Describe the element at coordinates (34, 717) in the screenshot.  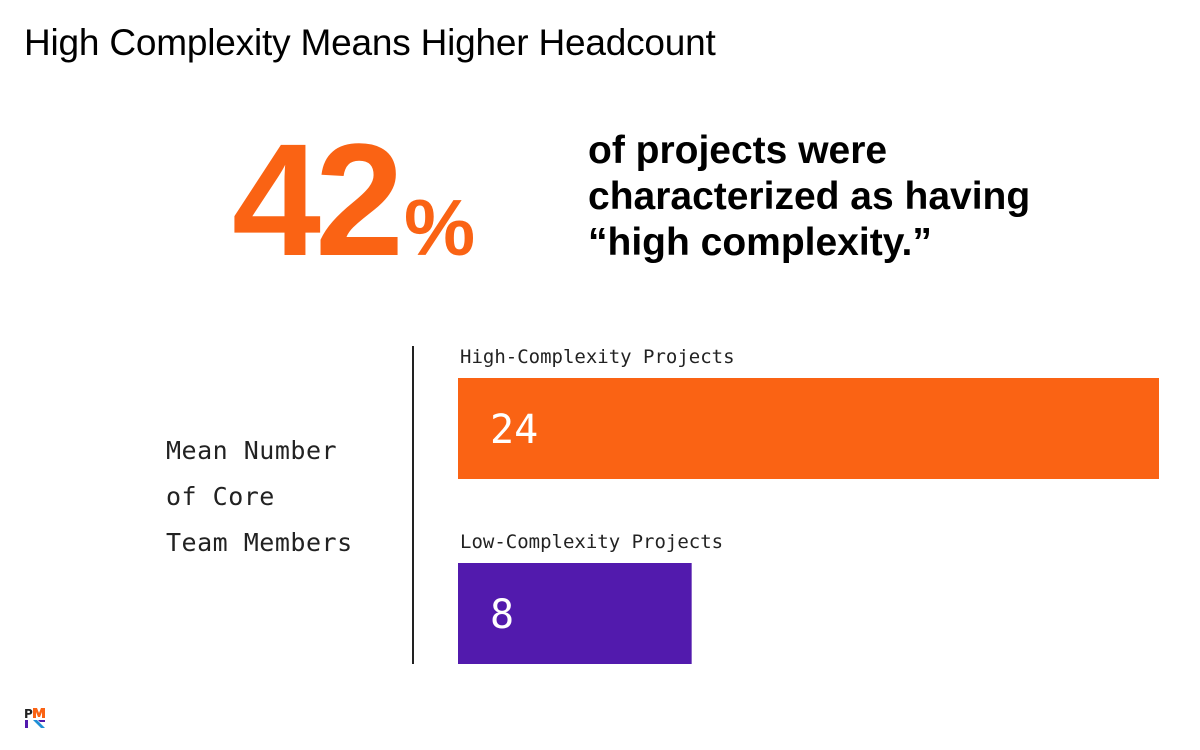
I see `pmi-logo-icon: P` at that location.